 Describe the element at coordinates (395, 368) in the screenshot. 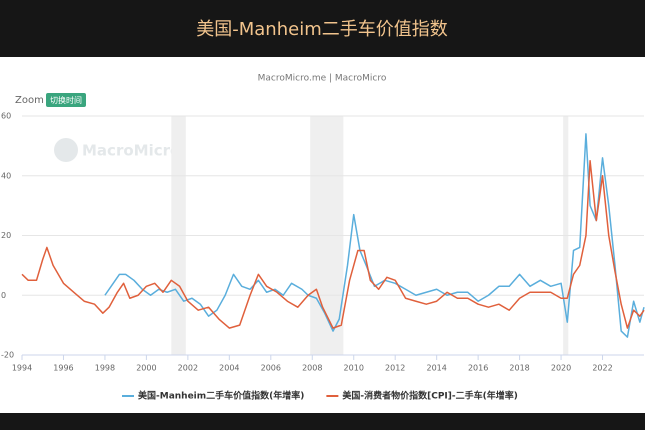

I see `x-tick-label: 2012` at that location.